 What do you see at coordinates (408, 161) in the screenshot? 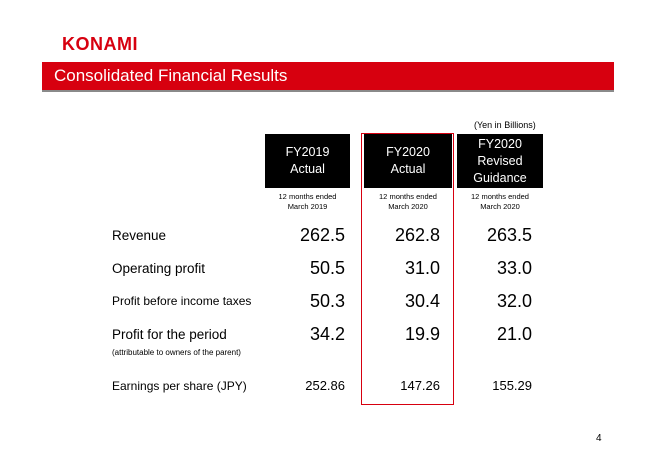
I see `column-header: FY2020 Actual` at bounding box center [408, 161].